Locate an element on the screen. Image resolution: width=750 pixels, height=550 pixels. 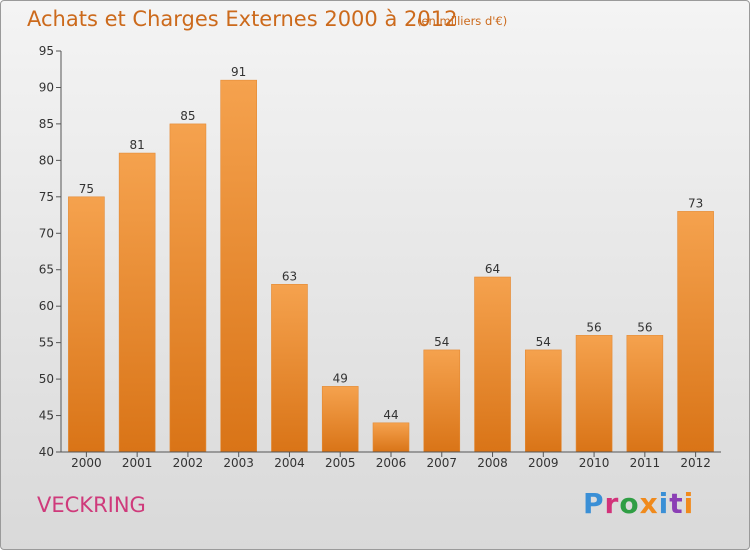
data-label-2010: 56 is located at coordinates (593, 327).